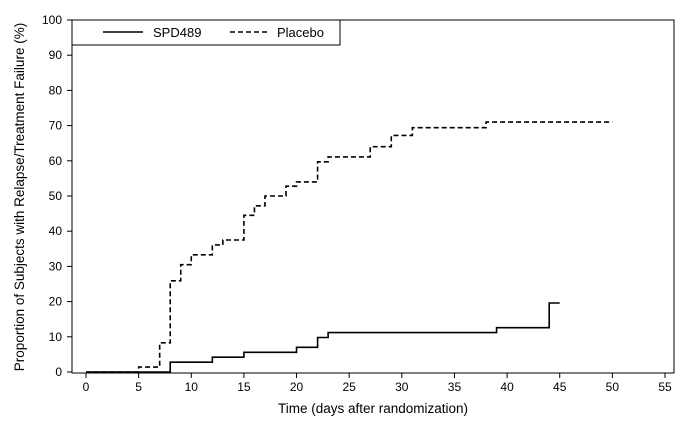 The image size is (695, 438). What do you see at coordinates (56, 126) in the screenshot?
I see `y-tick-label: 70` at bounding box center [56, 126].